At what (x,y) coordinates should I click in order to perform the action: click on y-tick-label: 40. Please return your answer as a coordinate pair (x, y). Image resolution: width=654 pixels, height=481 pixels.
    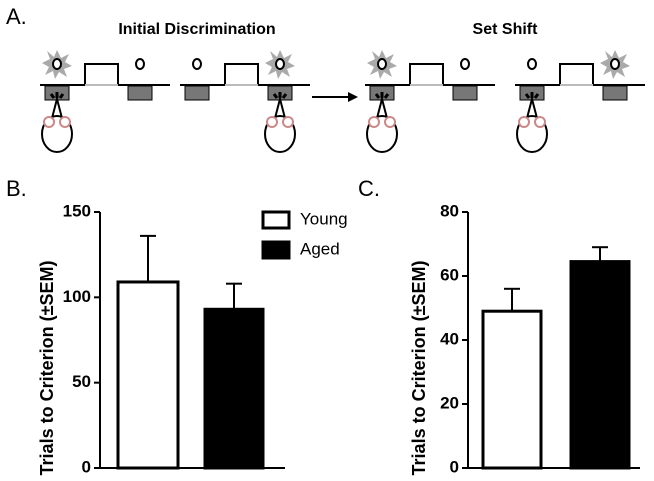
    Looking at the image, I should click on (449, 338).